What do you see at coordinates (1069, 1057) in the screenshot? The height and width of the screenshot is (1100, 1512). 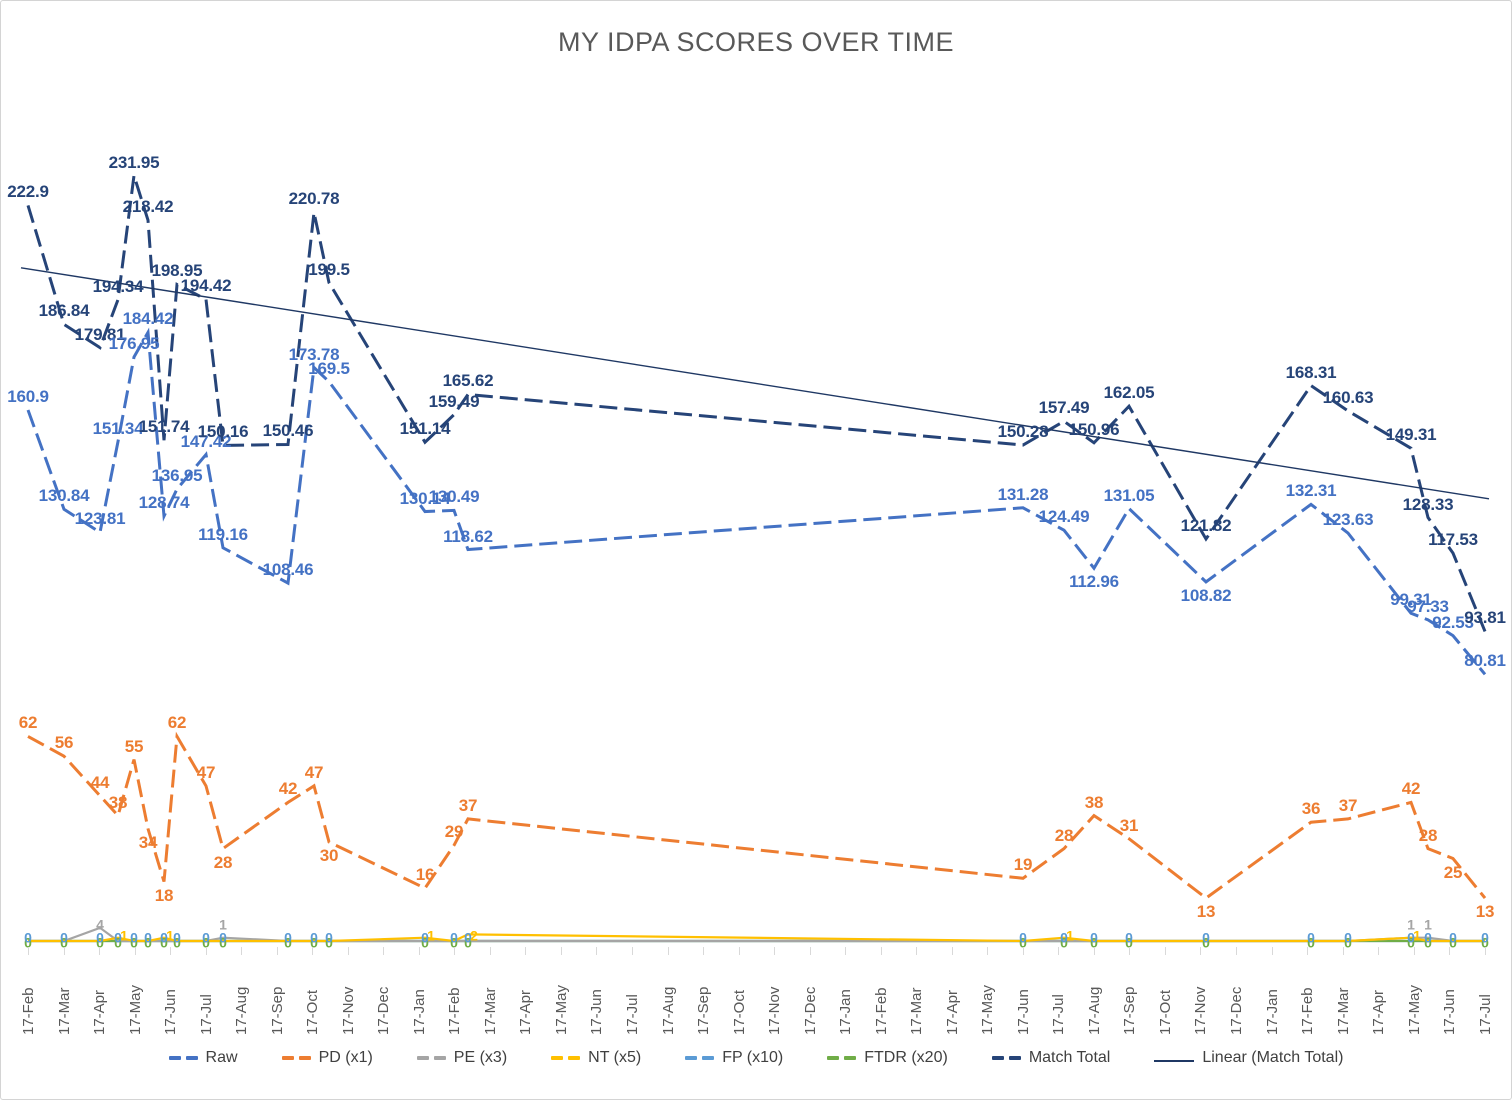 I see `legend-item-label: Match Total` at bounding box center [1069, 1057].